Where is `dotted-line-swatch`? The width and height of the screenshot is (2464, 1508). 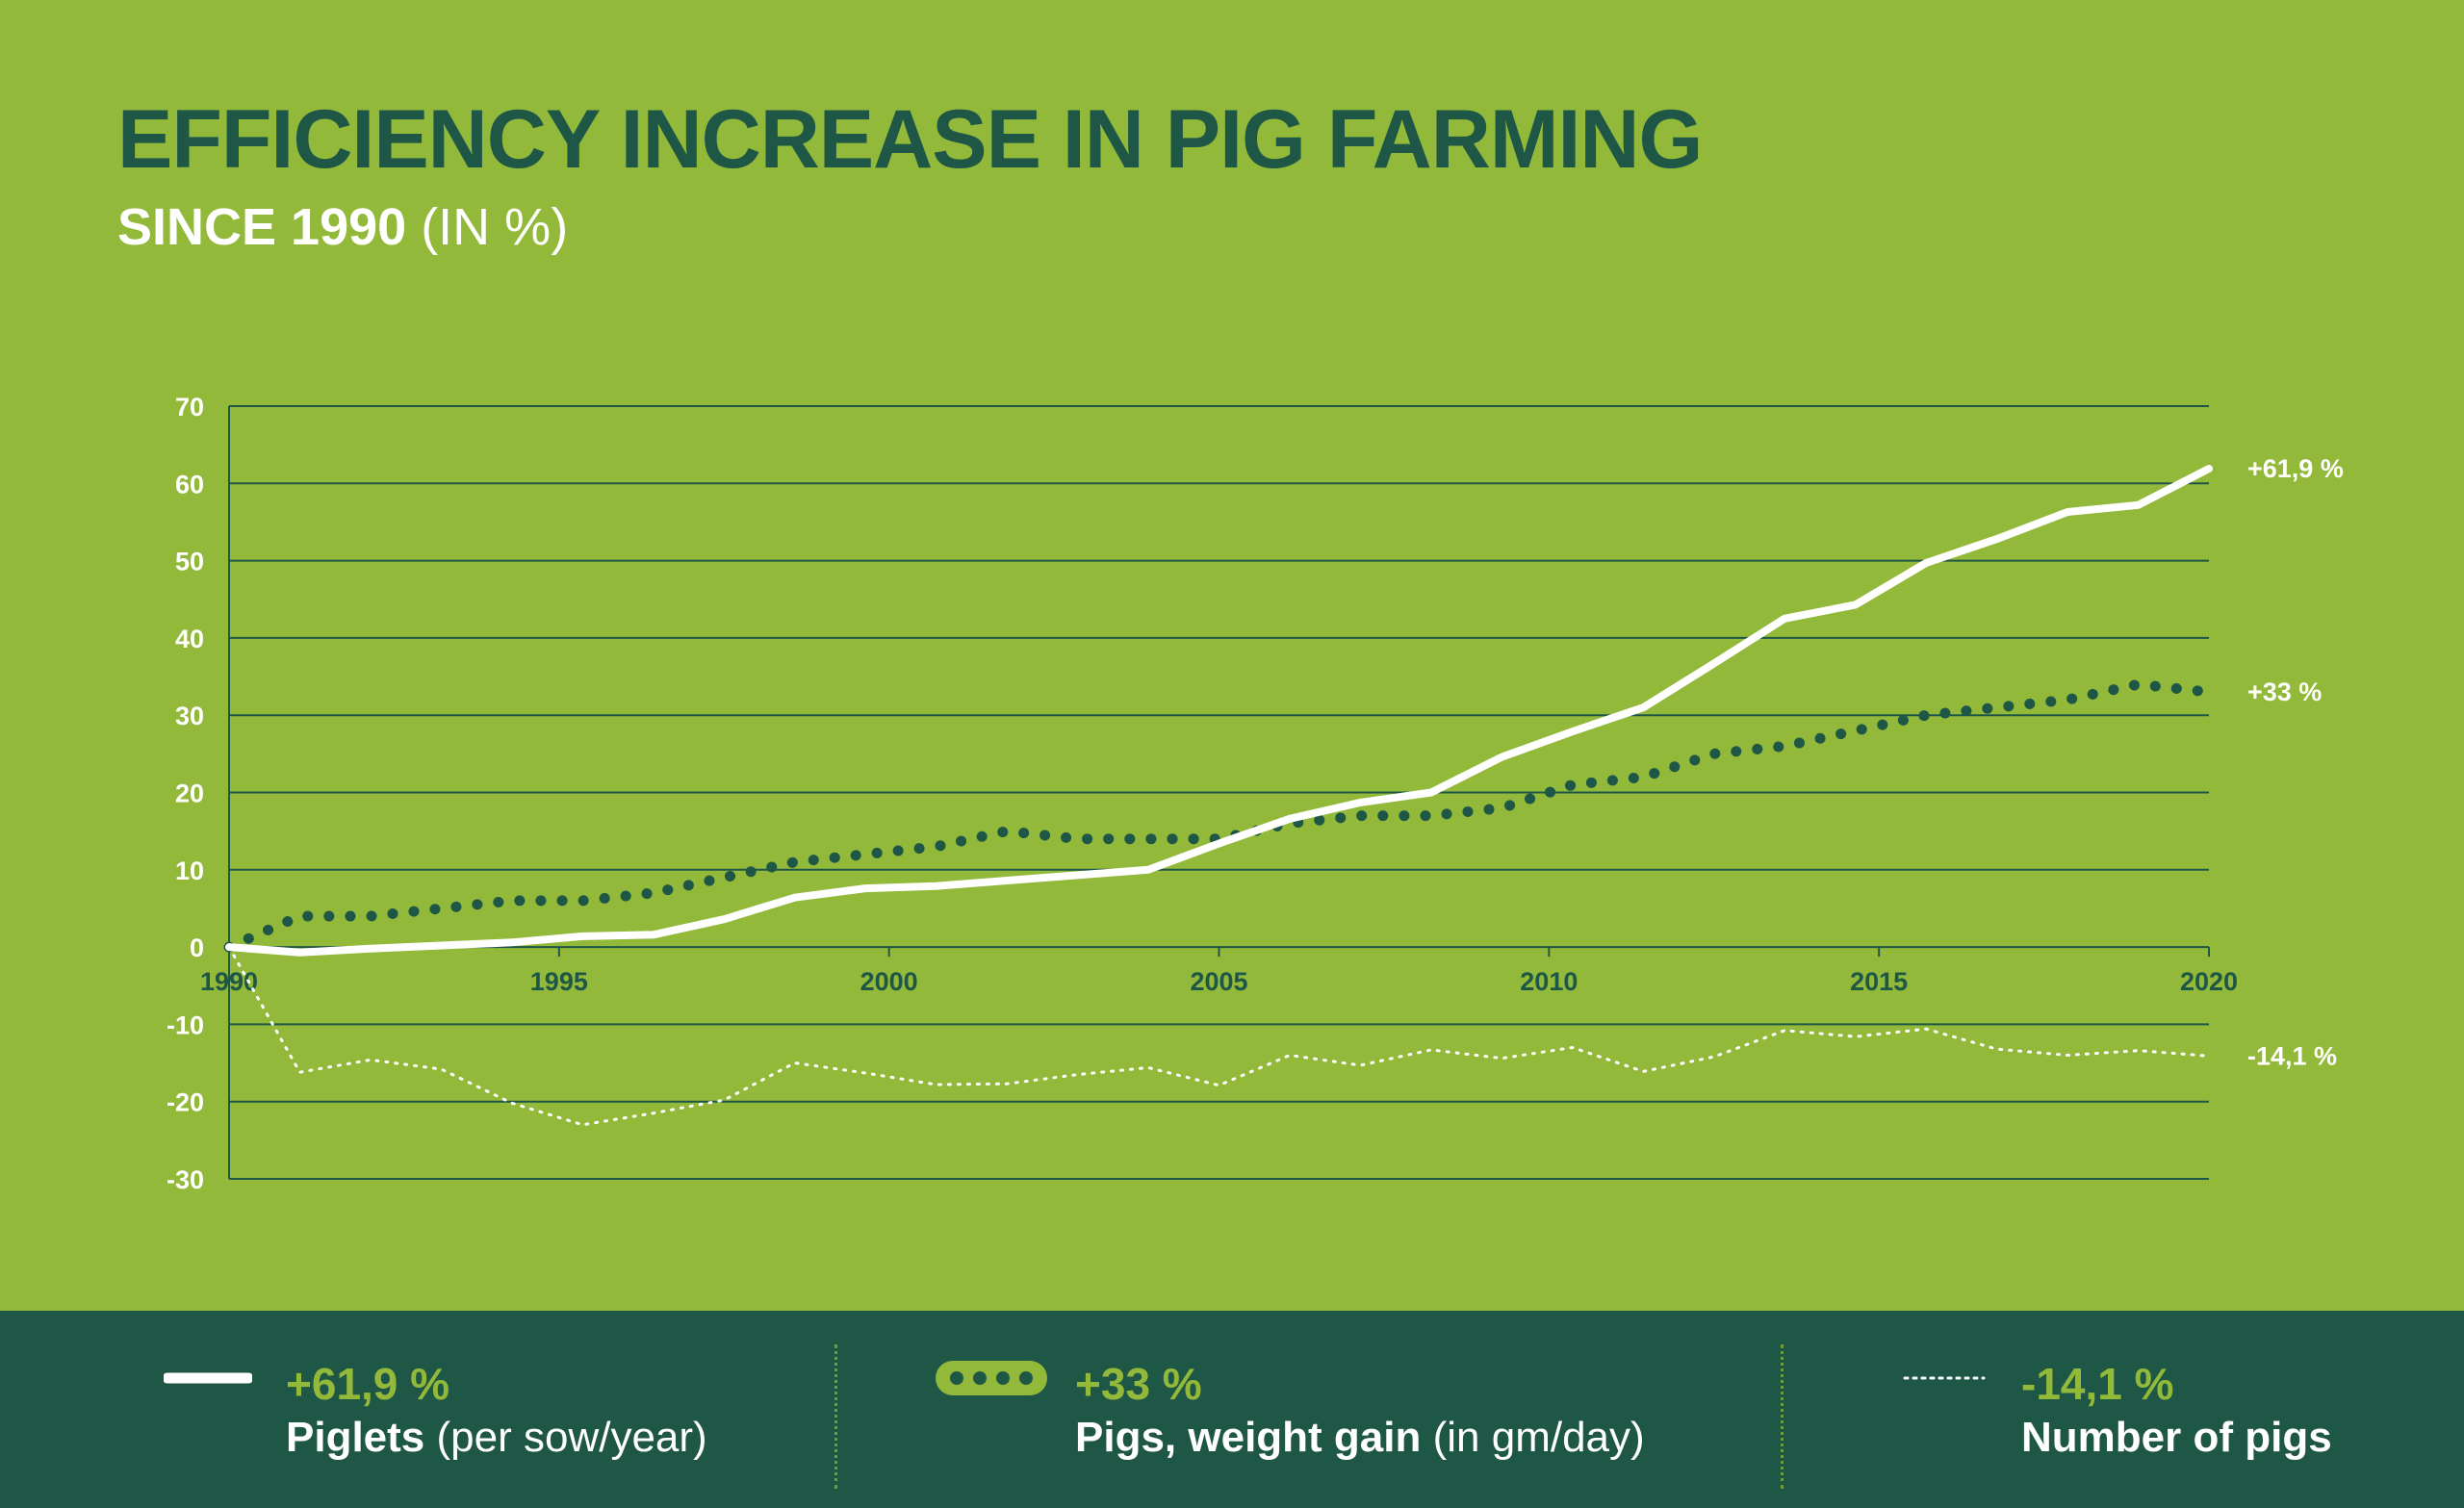
dotted-line-swatch is located at coordinates (991, 1378).